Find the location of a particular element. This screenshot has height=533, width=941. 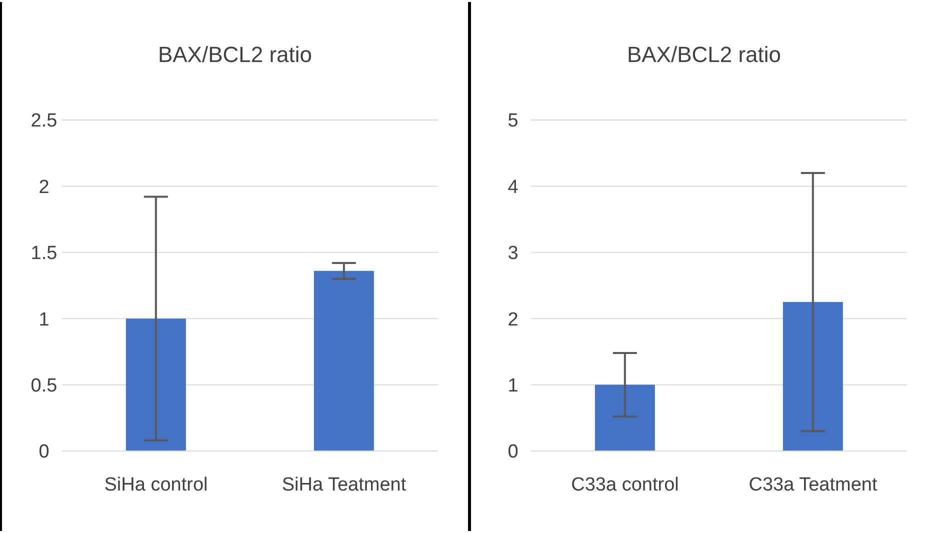

y-tick-label: 5 is located at coordinates (513, 121).